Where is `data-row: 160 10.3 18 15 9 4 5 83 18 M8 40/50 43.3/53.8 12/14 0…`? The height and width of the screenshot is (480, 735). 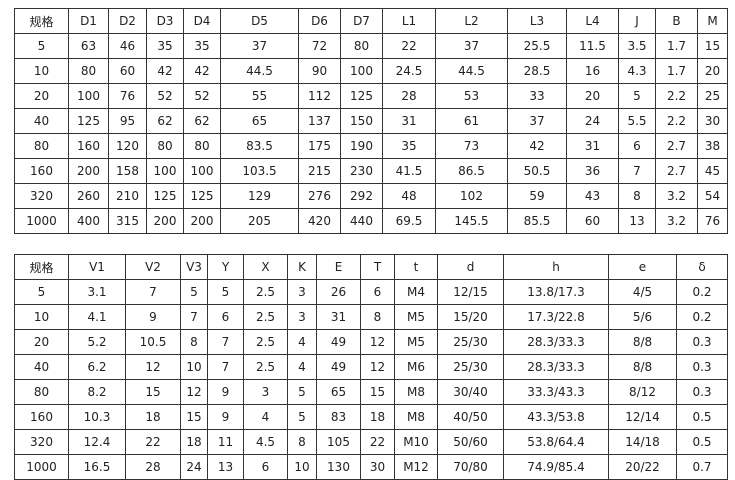 data-row: 160 10.3 18 15 9 4 5 83 18 M8 40/50 43.3/53.8 12/14 0… is located at coordinates (371, 417).